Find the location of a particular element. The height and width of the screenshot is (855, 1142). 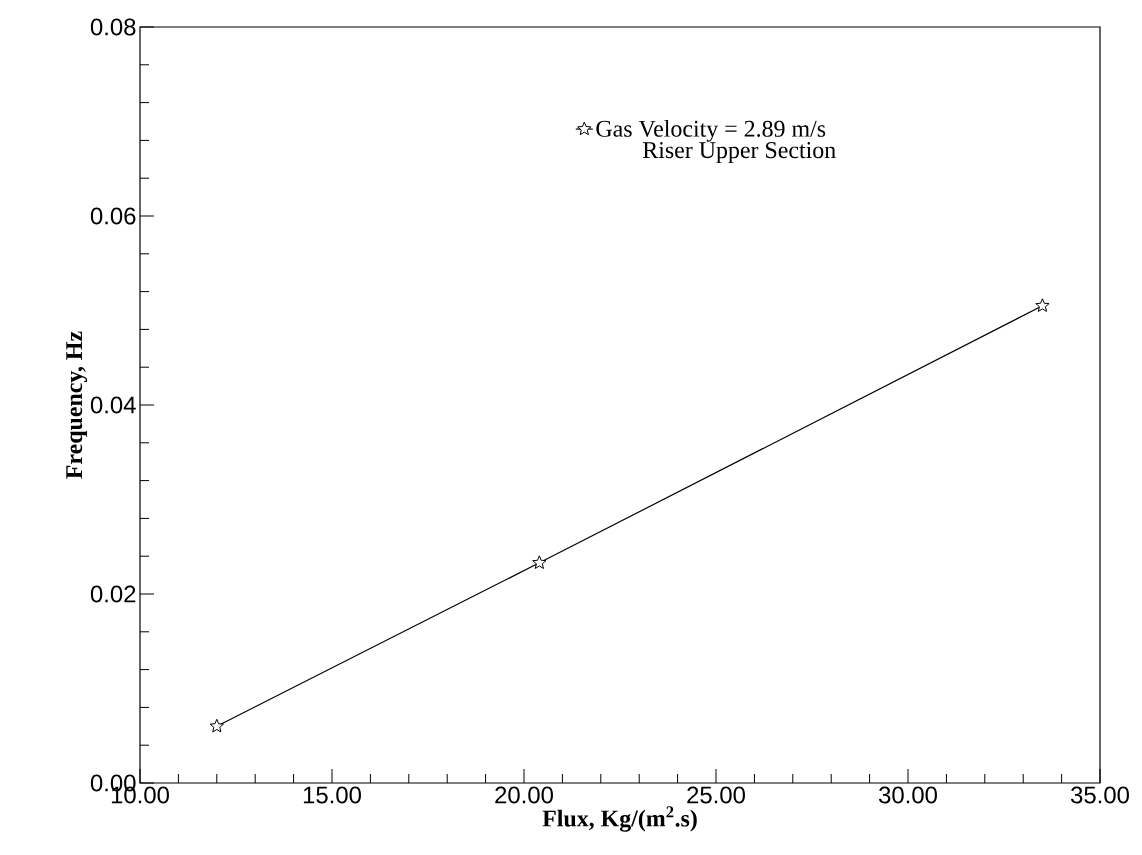

x-tick-label: 35.00 is located at coordinates (1100, 795).